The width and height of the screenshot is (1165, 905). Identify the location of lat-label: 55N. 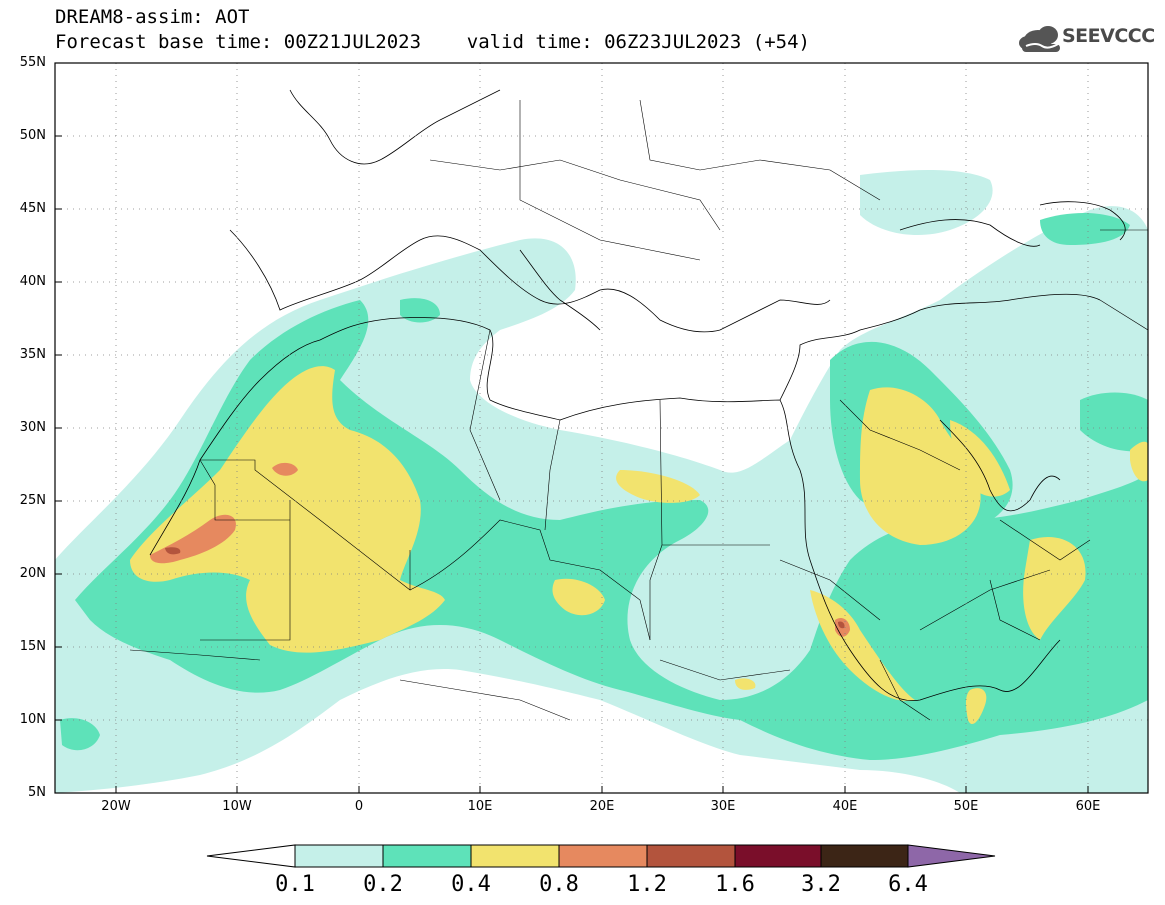
(32, 62).